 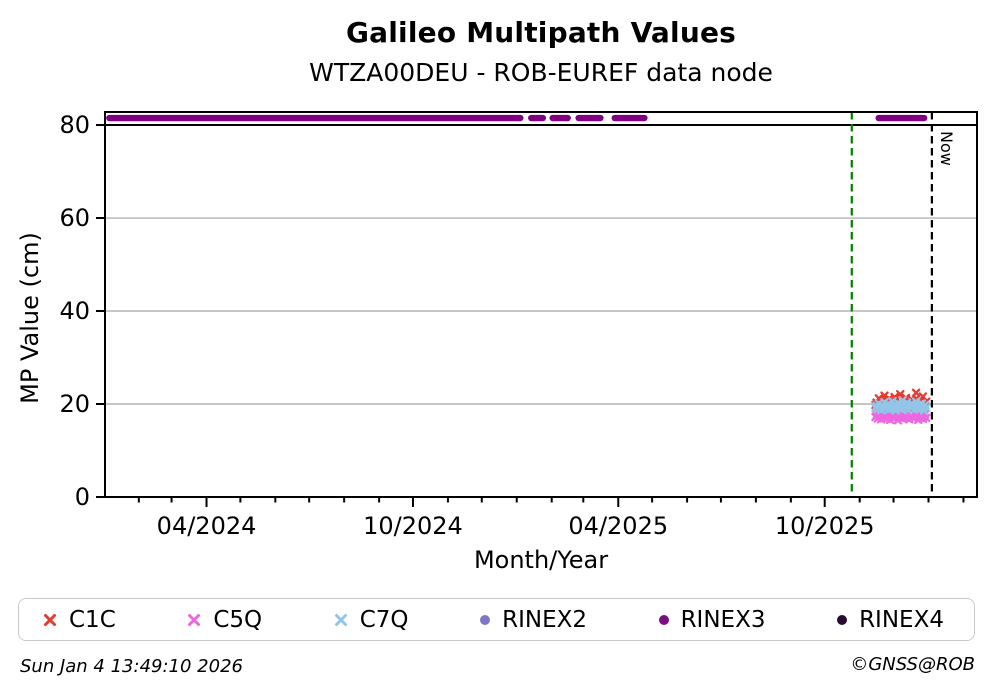 I want to click on datapoint-c5q, so click(x=926, y=418).